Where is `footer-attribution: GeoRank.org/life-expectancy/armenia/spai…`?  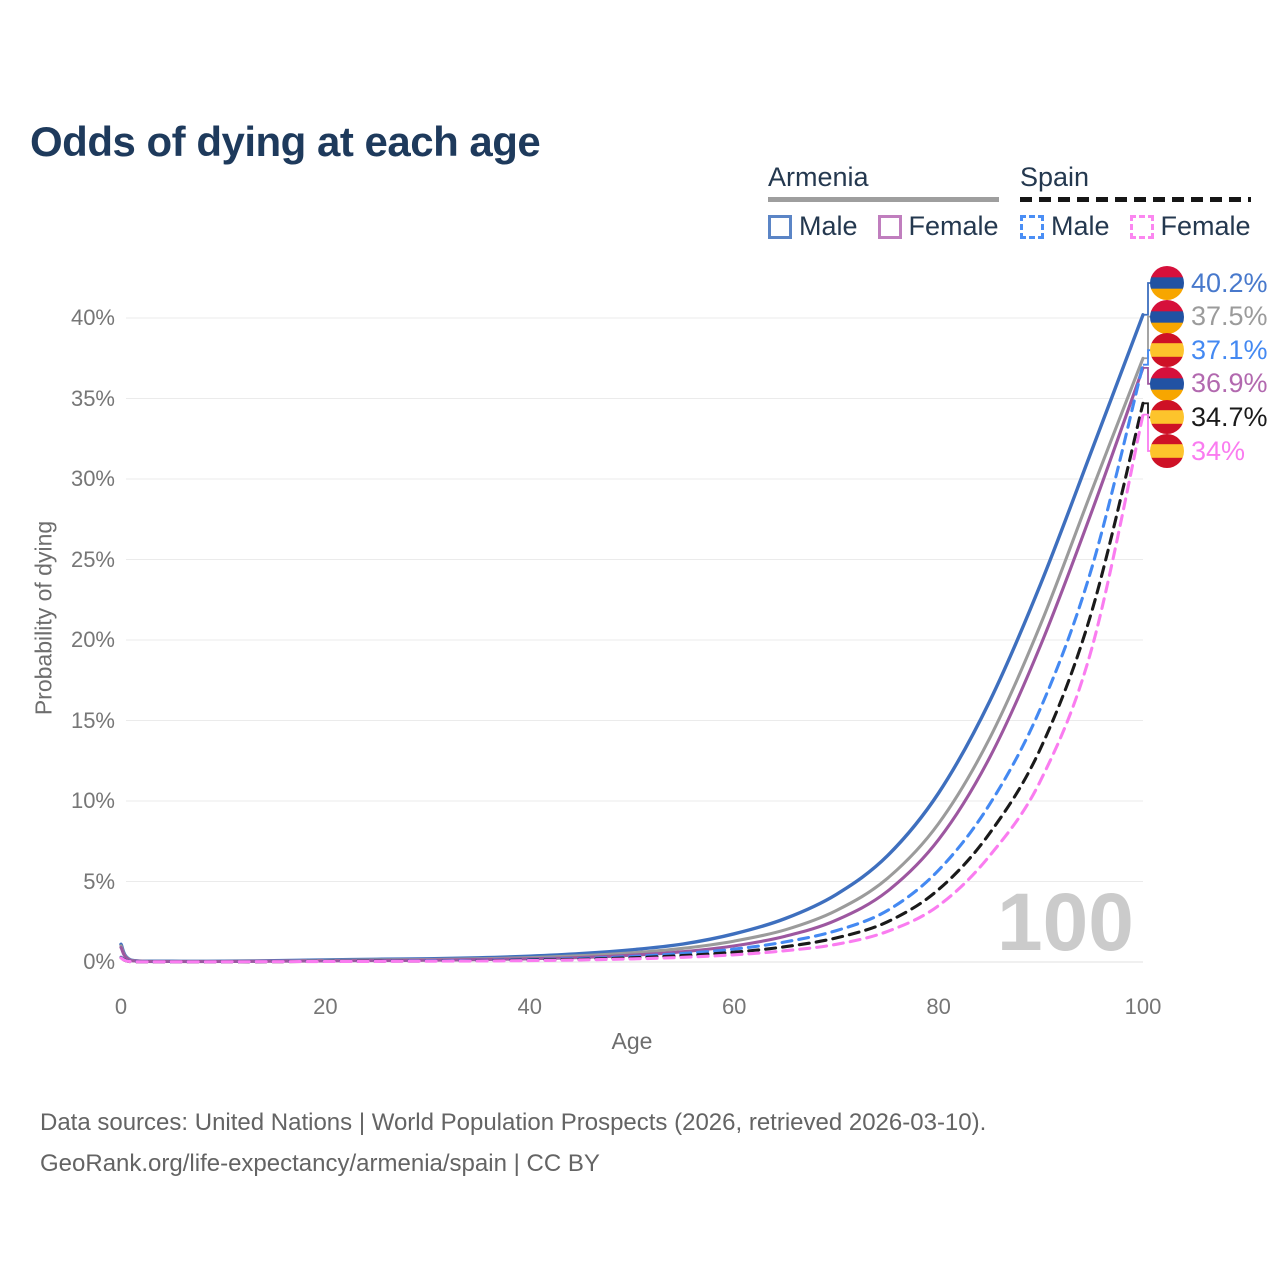 footer-attribution: GeoRank.org/life-expectancy/armenia/spai… is located at coordinates (320, 1163).